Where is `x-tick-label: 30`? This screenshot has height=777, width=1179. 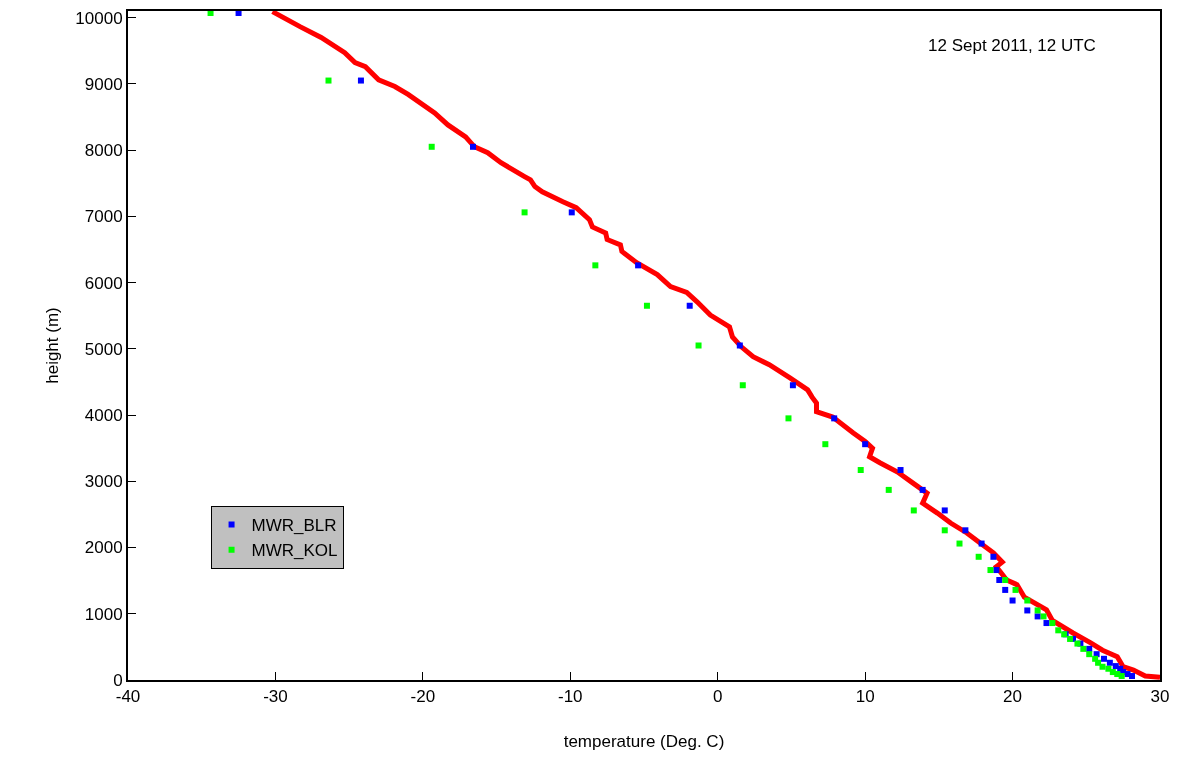
x-tick-label: 30 is located at coordinates (1160, 697).